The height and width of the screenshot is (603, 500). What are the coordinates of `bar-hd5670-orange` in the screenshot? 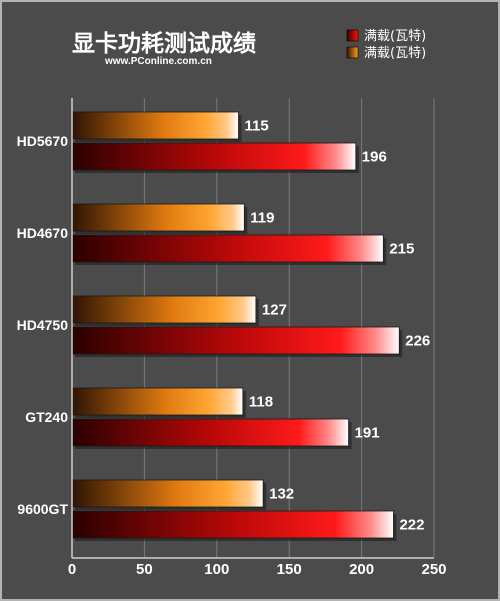 It's located at (155, 125).